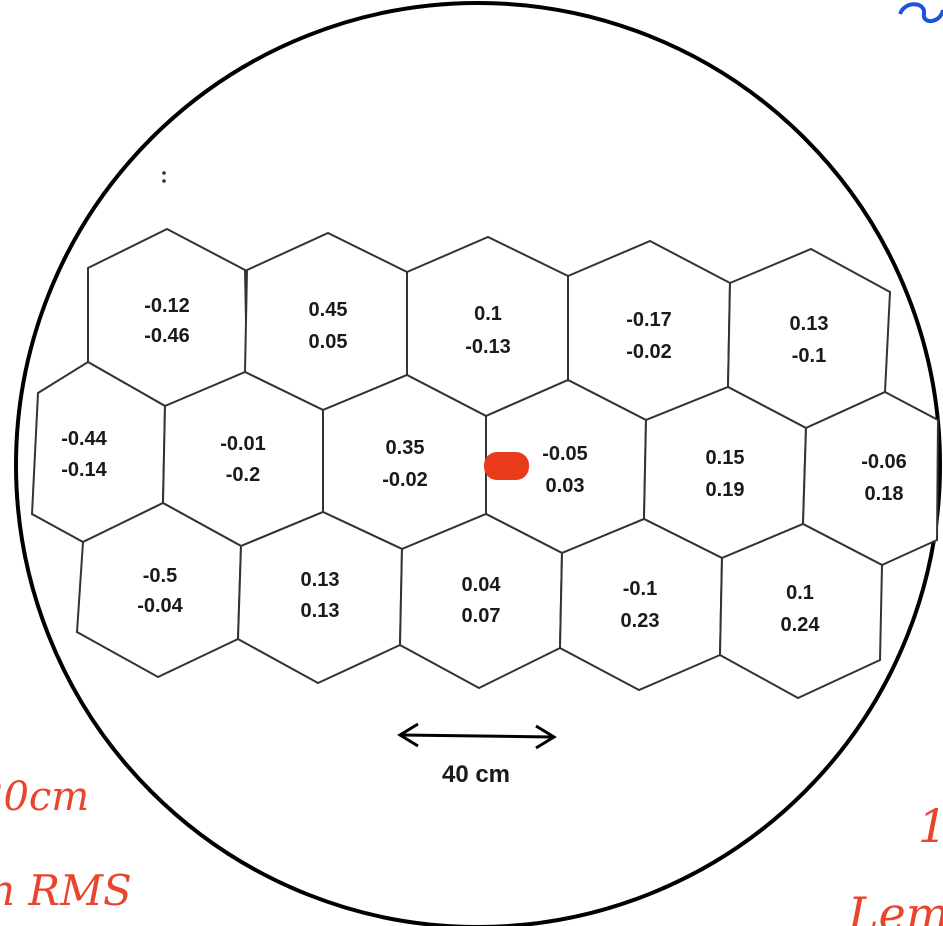 This screenshot has height=926, width=943. What do you see at coordinates (725, 472) in the screenshot?
I see `segment-9: 0.15 0.19` at bounding box center [725, 472].